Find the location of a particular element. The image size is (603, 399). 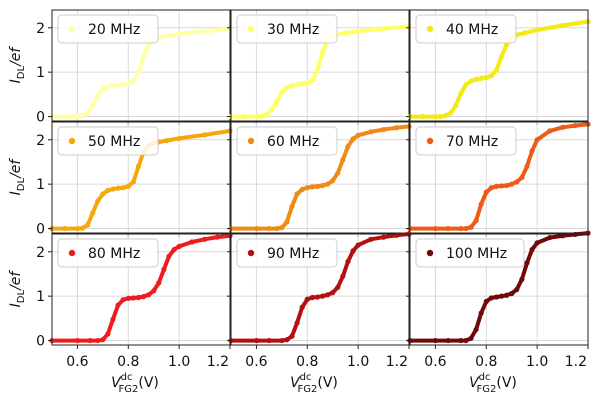

legend: 50 MHz is located at coordinates (108, 141).